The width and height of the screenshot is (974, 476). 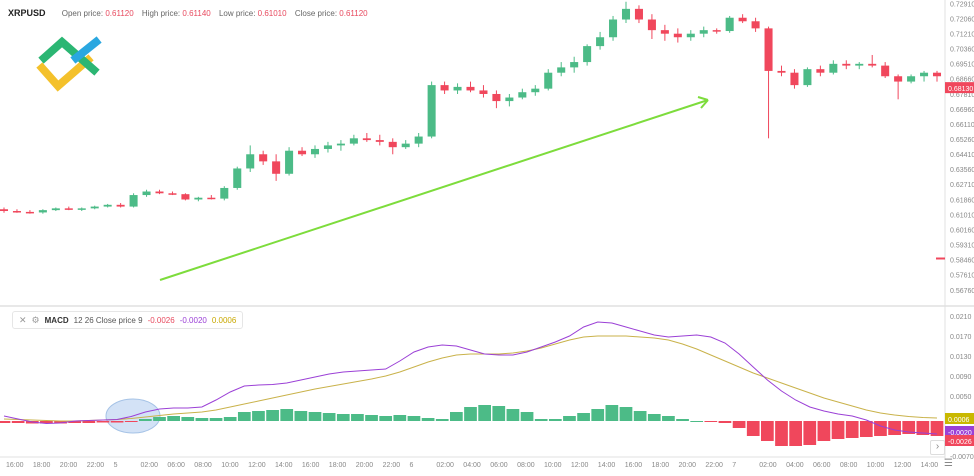 What do you see at coordinates (35, 319) in the screenshot?
I see `gear-icon: ⚙` at bounding box center [35, 319].